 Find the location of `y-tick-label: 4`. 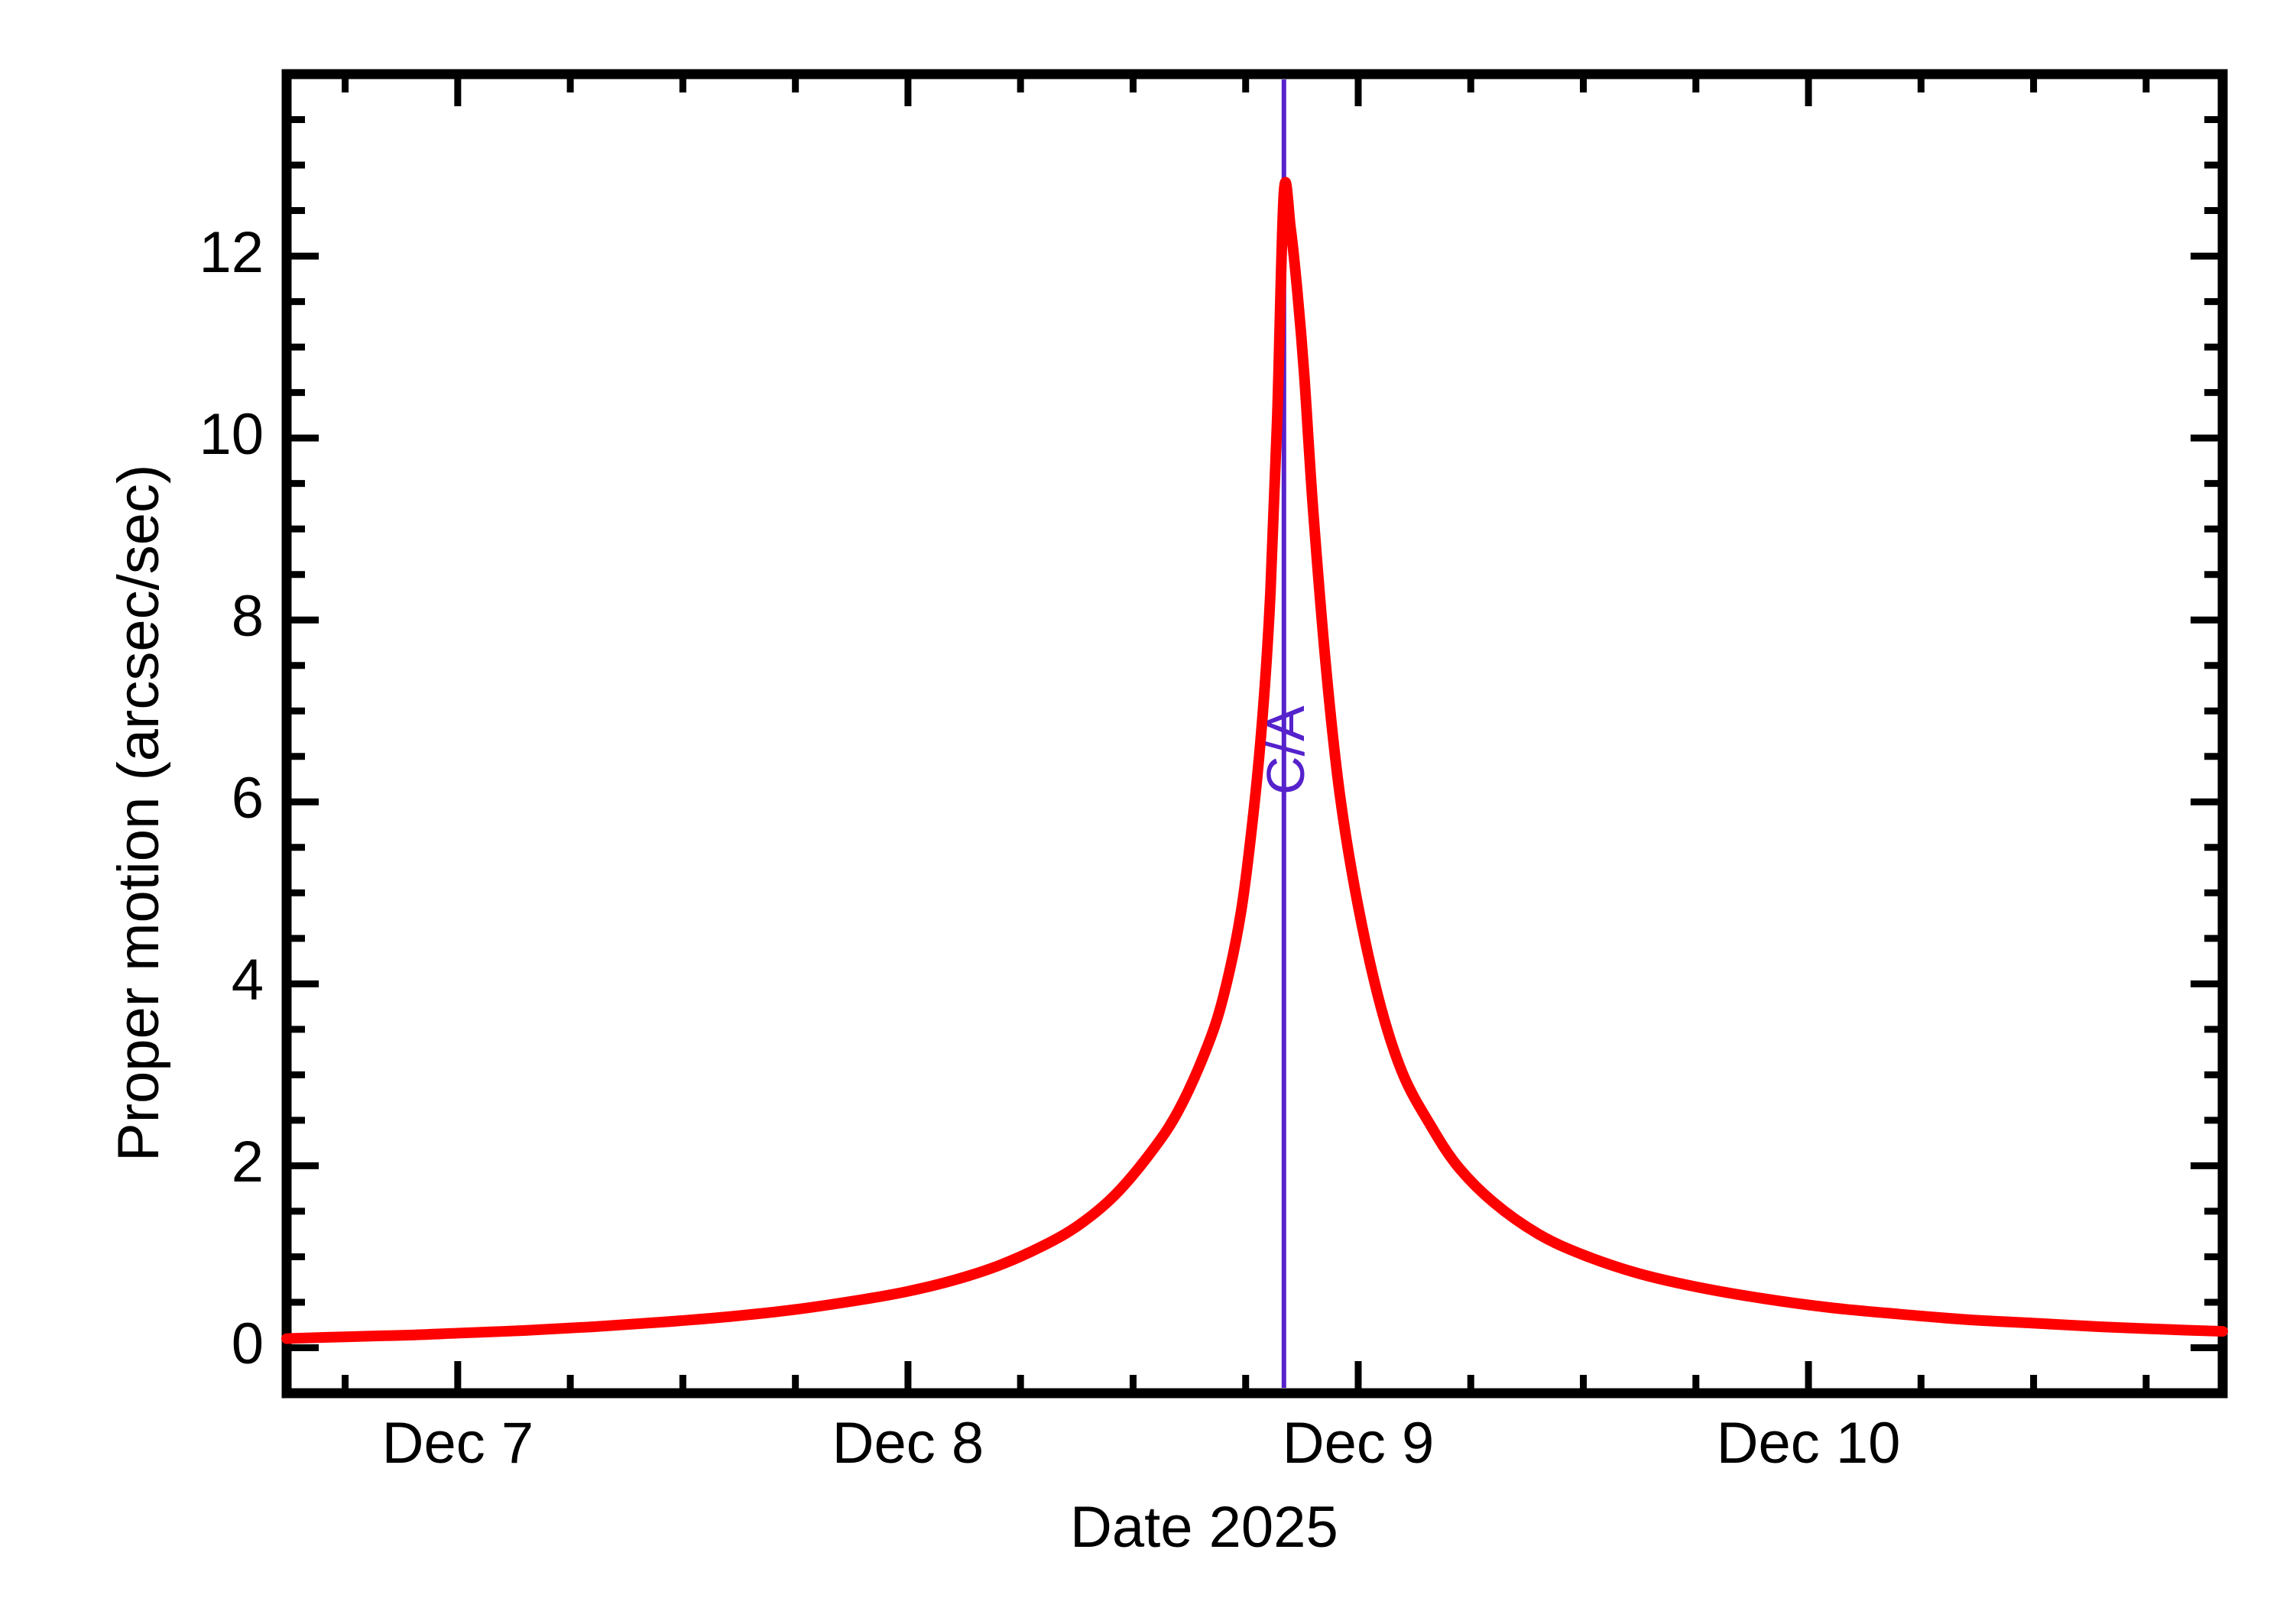

y-tick-label: 4 is located at coordinates (247, 980).